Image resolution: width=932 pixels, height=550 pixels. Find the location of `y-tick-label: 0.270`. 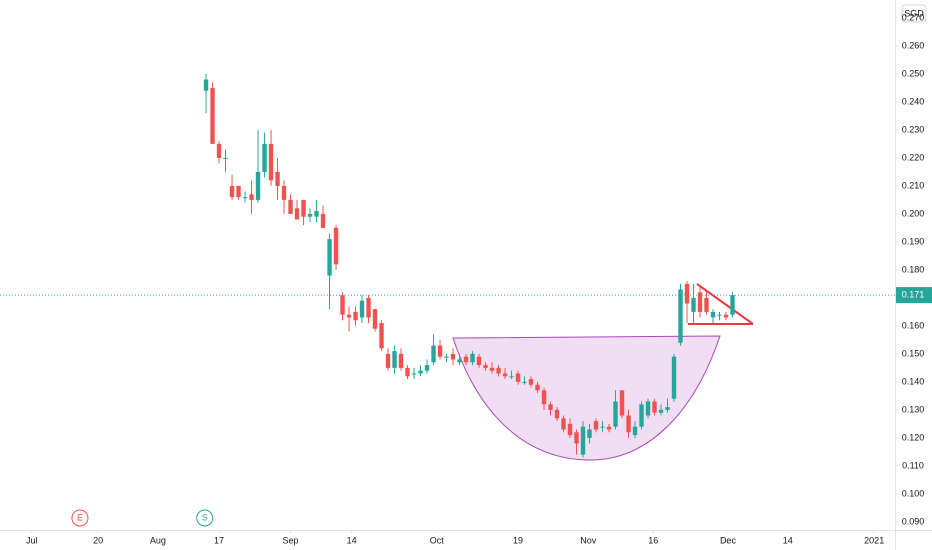

y-tick-label: 0.270 is located at coordinates (913, 17).